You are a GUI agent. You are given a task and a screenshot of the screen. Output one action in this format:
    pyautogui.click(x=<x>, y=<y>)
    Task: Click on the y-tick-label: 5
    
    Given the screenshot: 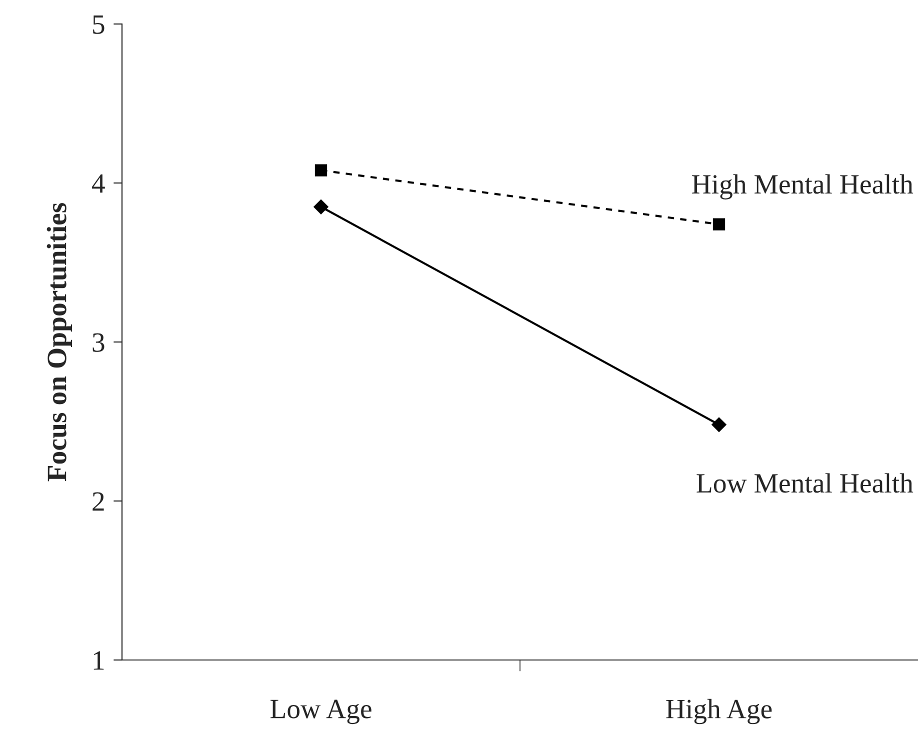 What is the action you would take?
    pyautogui.click(x=98, y=24)
    